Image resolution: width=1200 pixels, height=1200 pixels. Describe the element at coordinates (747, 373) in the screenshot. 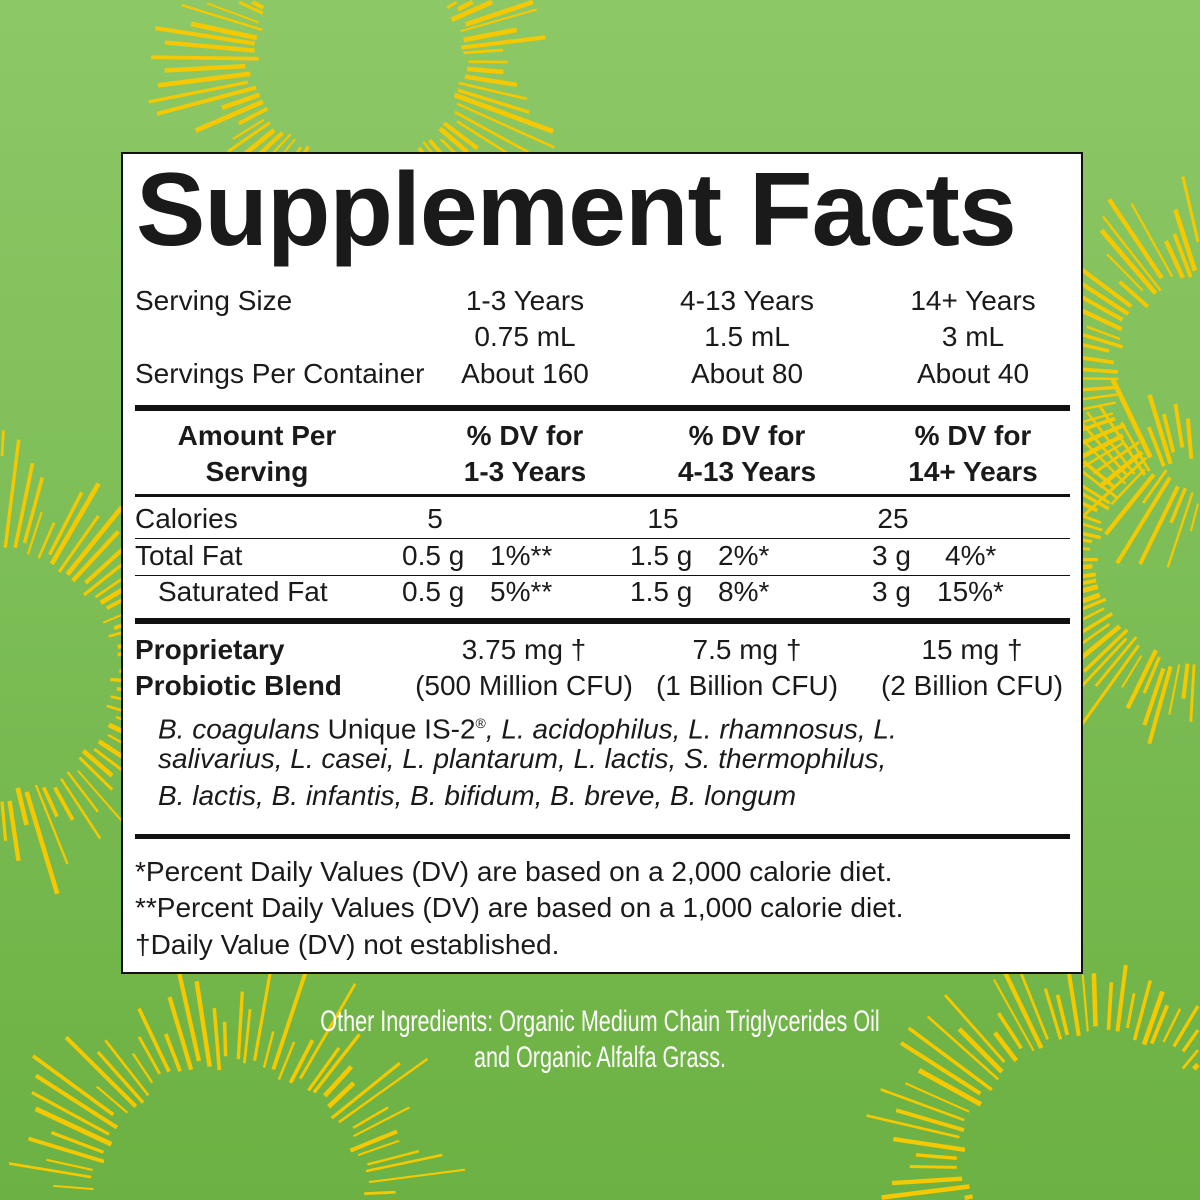

I see `servings-col2: About 80` at that location.